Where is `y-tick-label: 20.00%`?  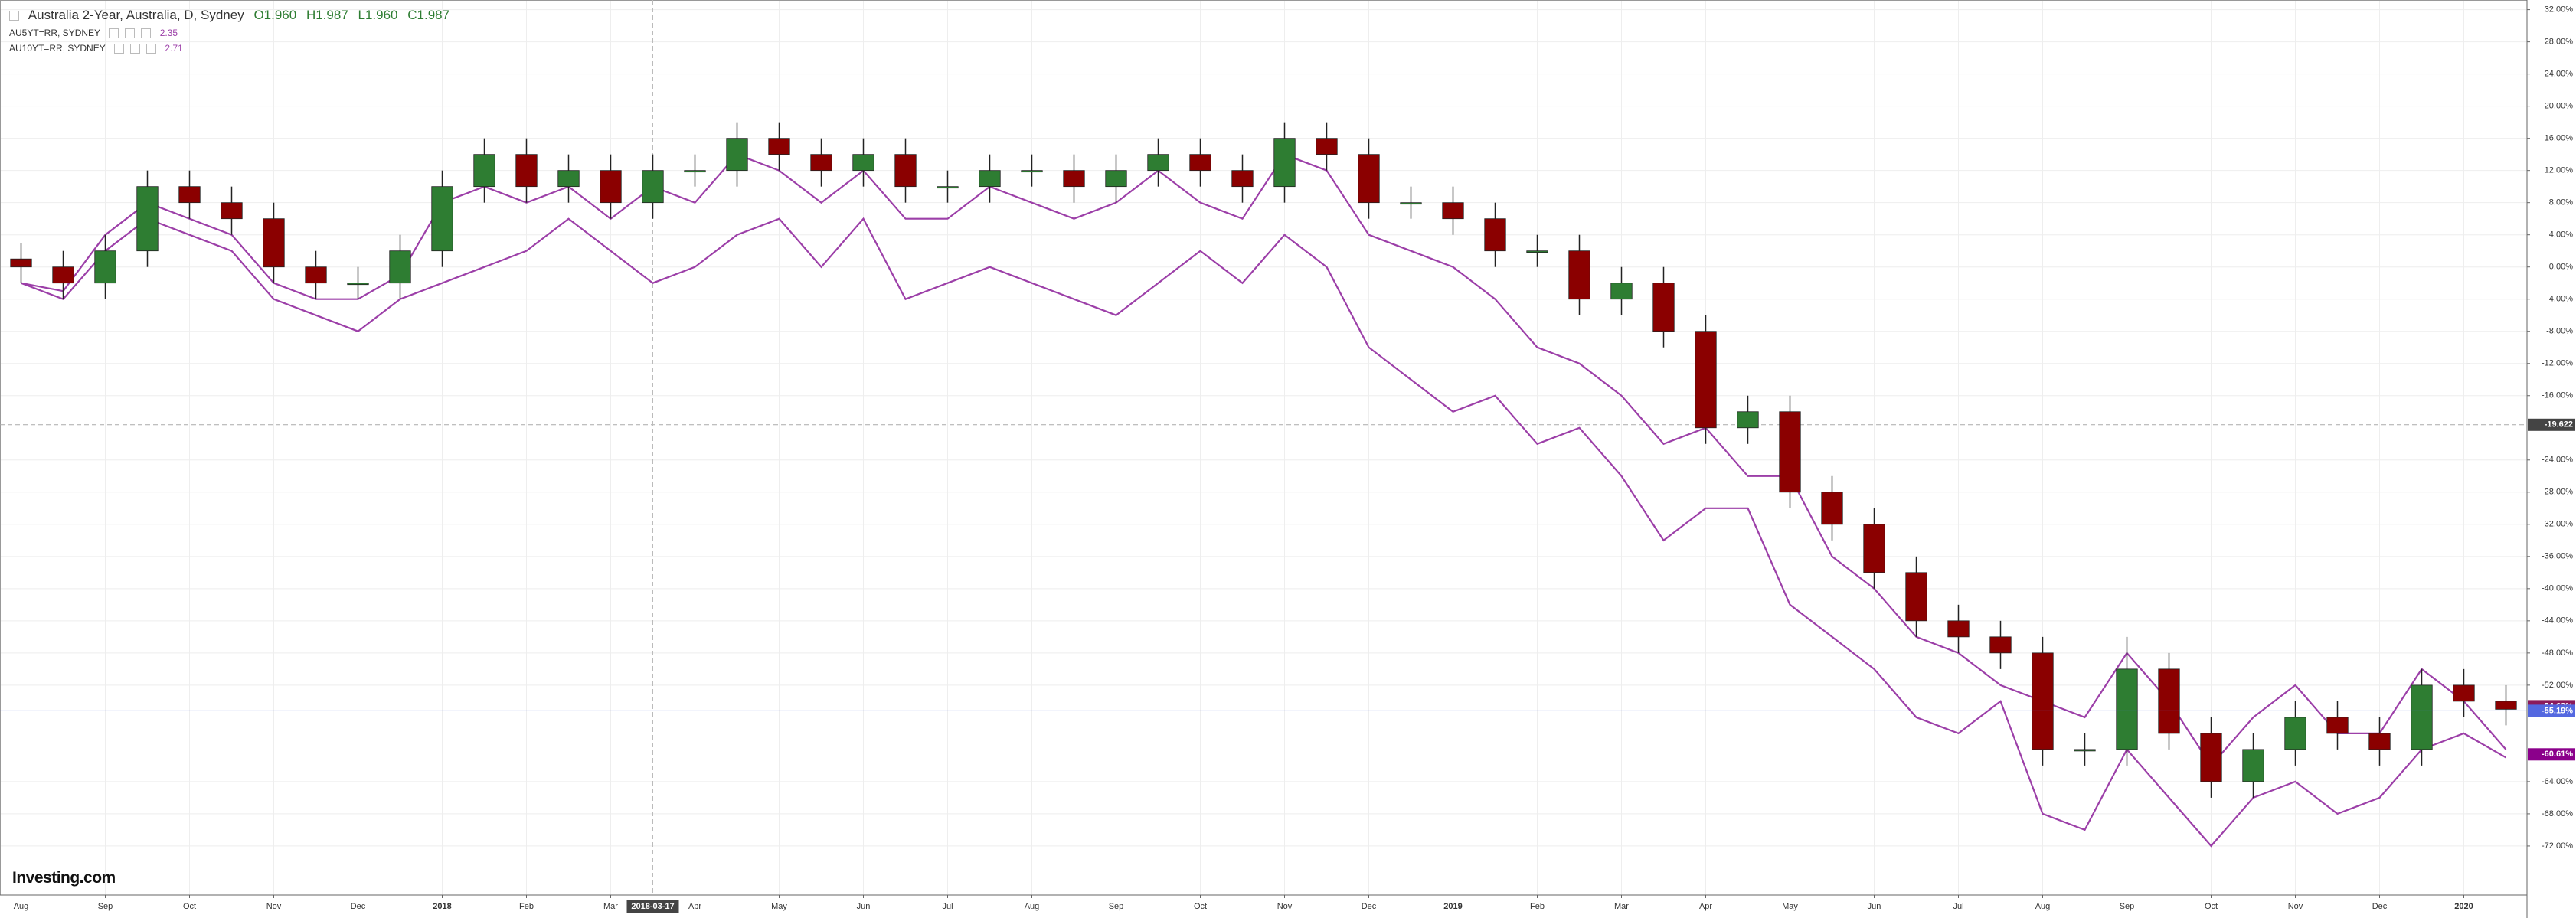 y-tick-label: 20.00% is located at coordinates (2559, 106).